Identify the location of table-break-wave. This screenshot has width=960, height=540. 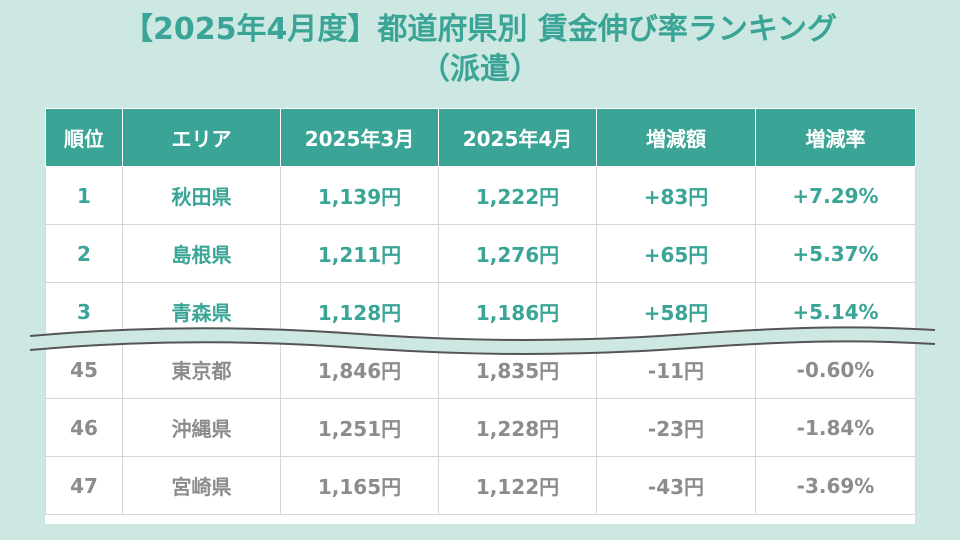
(482, 340).